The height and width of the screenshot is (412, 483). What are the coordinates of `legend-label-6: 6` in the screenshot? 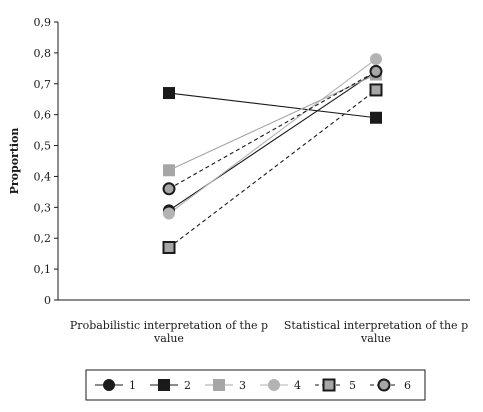 It's located at (407, 385).